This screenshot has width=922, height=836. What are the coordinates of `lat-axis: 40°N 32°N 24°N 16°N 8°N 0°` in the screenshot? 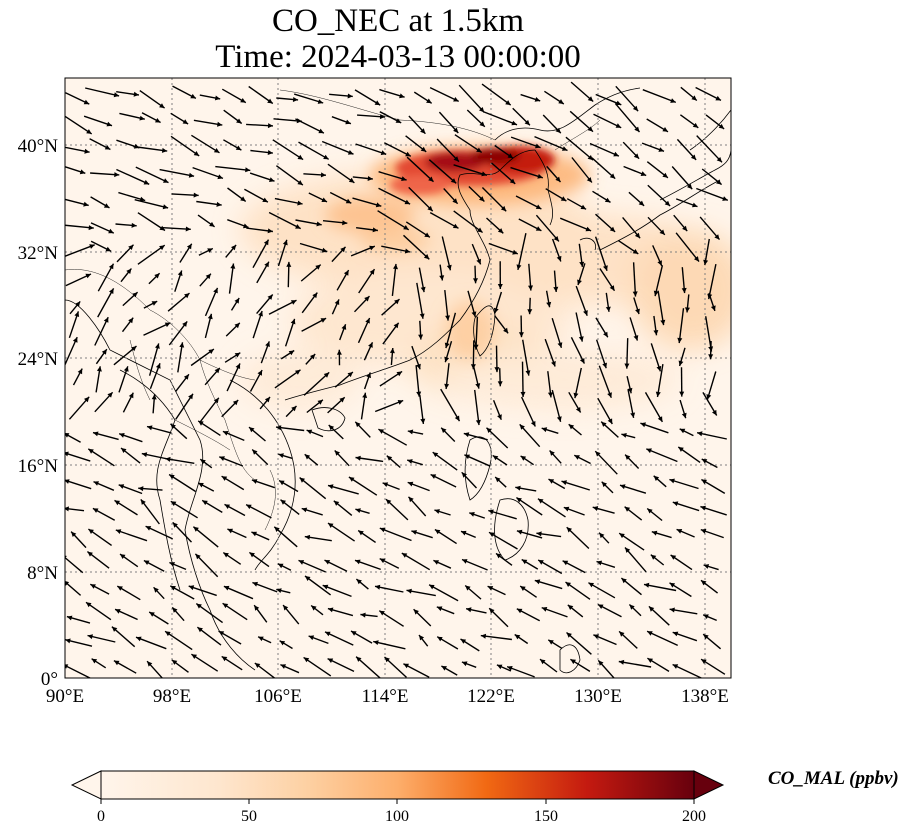 It's located at (38, 413).